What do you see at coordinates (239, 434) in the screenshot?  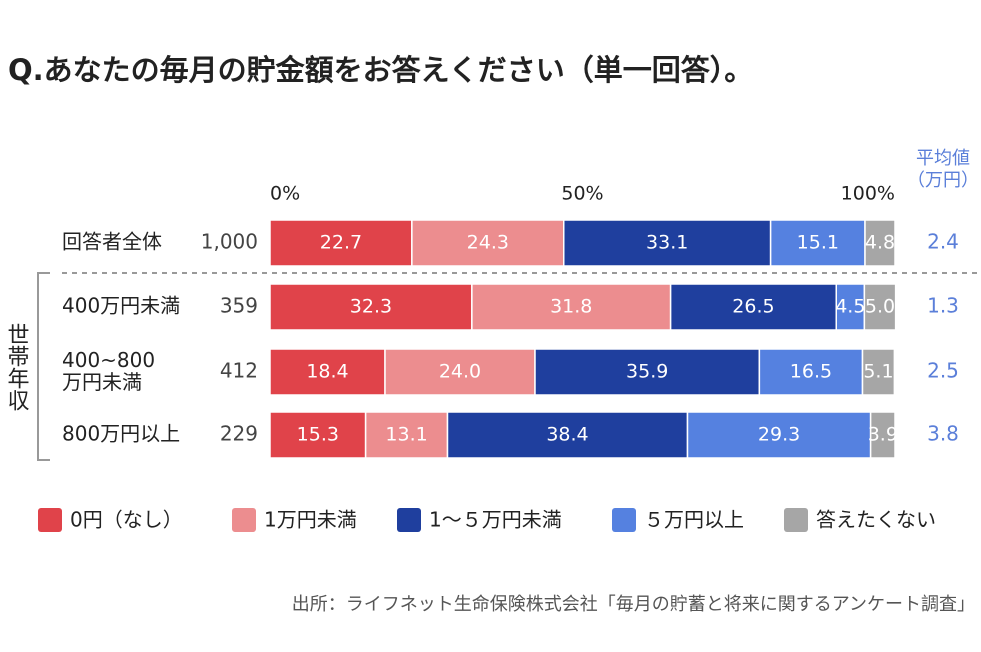 I see `count-label: 229` at bounding box center [239, 434].